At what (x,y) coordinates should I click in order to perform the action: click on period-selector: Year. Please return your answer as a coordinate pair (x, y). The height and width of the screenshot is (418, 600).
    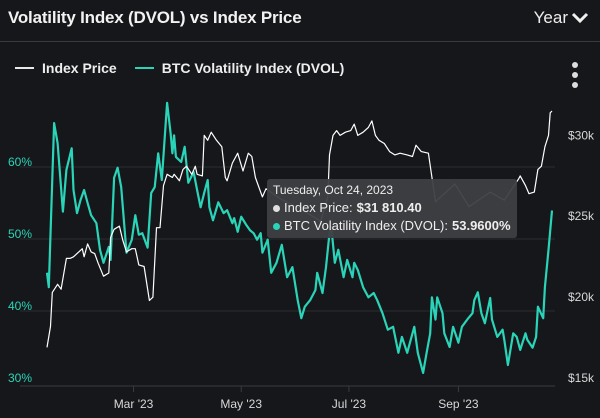
    Looking at the image, I should click on (562, 18).